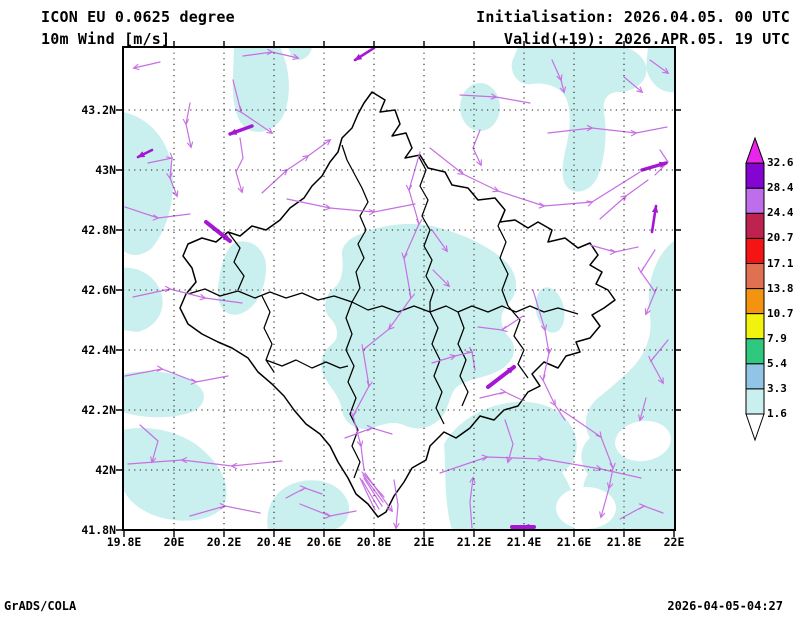 The width and height of the screenshot is (800, 618). Describe the element at coordinates (138, 28) in the screenshot. I see `model-title: ICON EU 0.0625 degree 10m Wind [m/s]` at that location.